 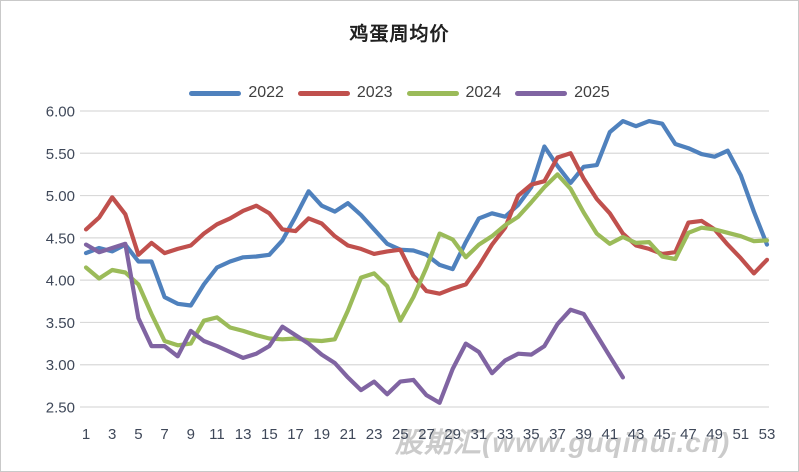 What do you see at coordinates (164, 434) in the screenshot?
I see `x-axis-tick-label: 7` at bounding box center [164, 434].